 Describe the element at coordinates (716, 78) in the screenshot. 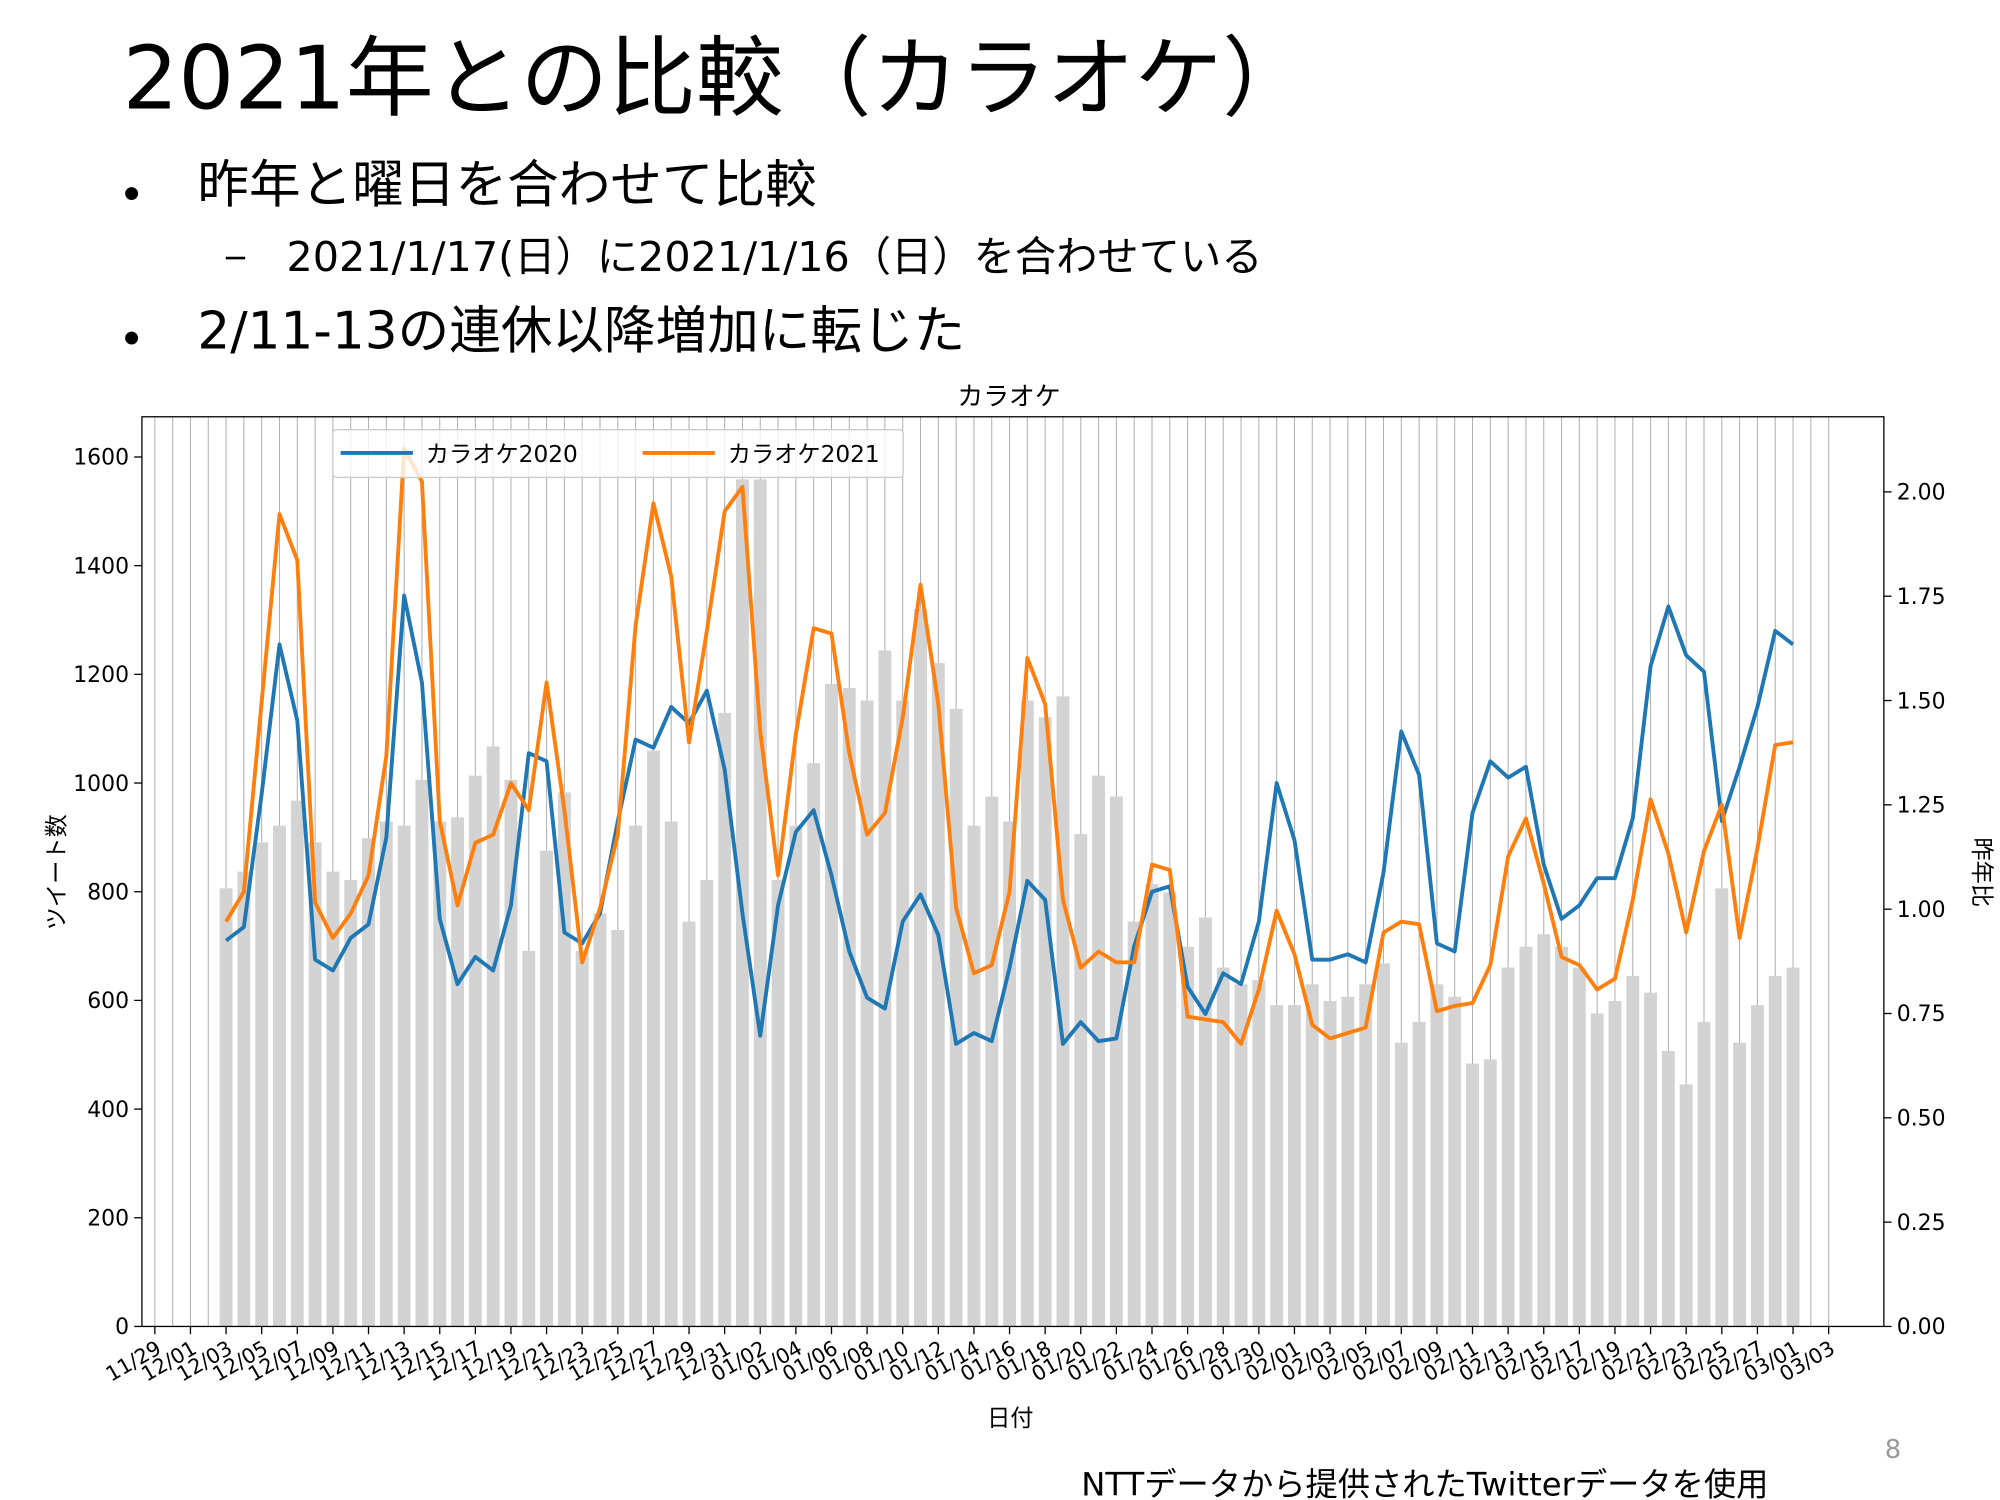

I see `slide-title: 2021年との比較（カラオケ）` at that location.